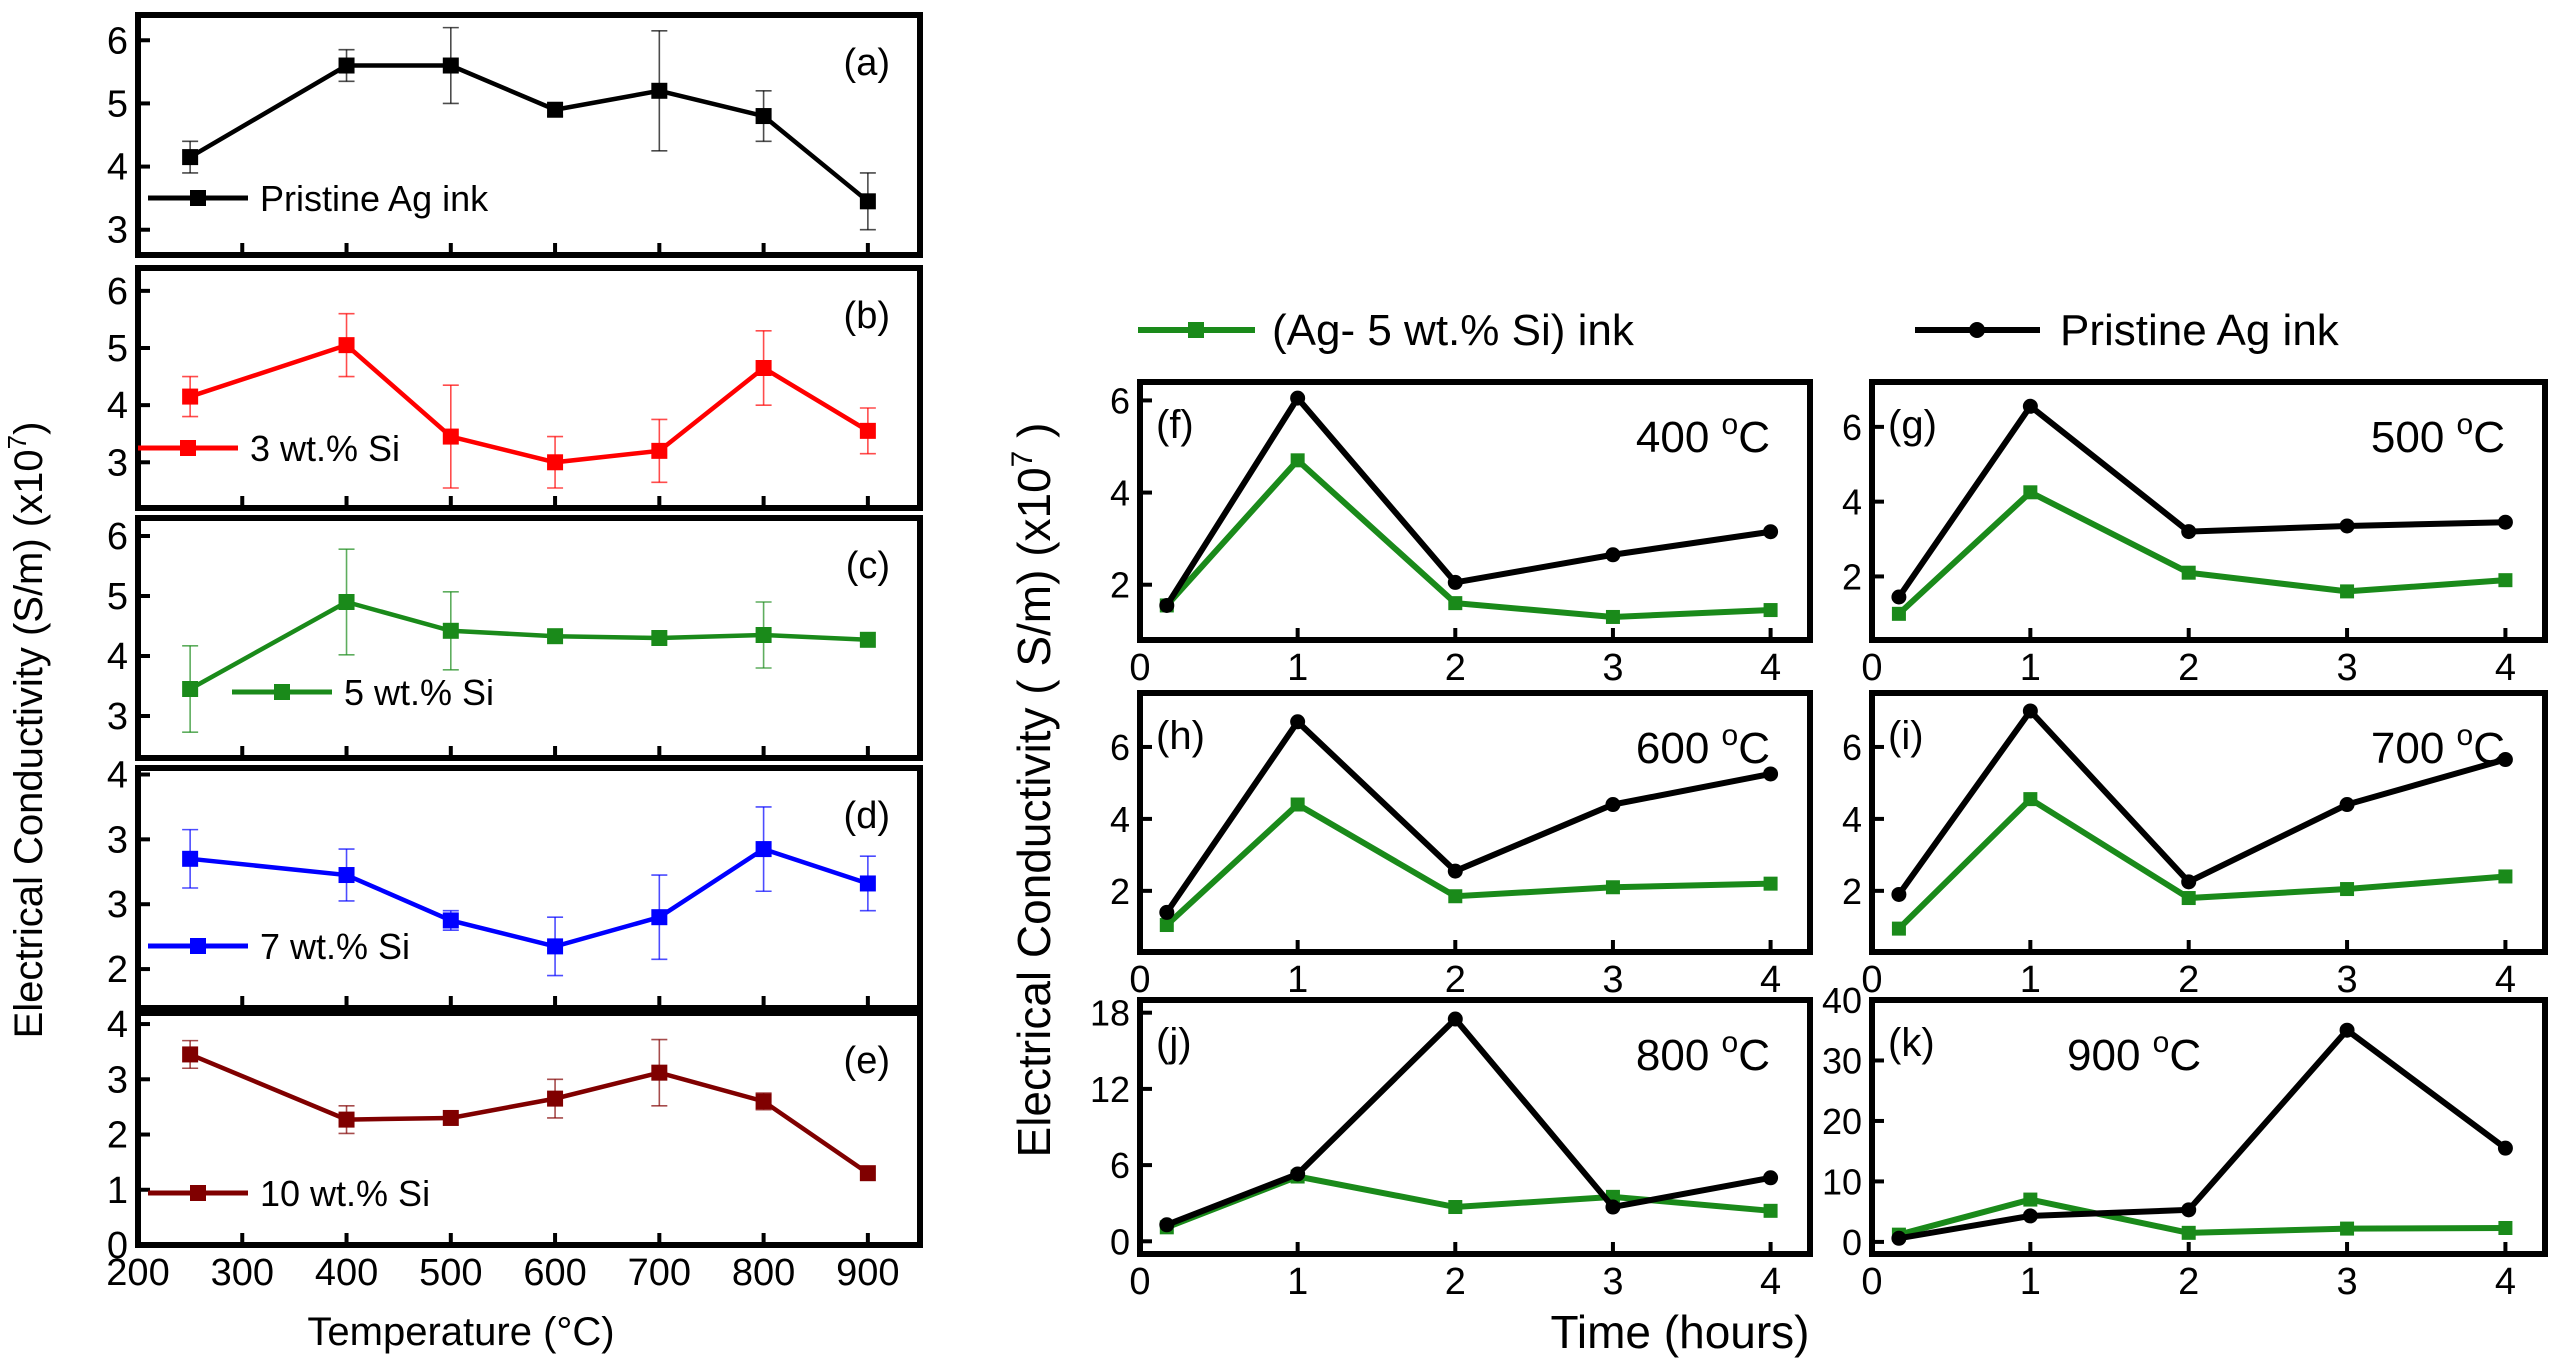  Describe the element at coordinates (1475, 822) in the screenshot. I see `panel-frame-h` at that location.